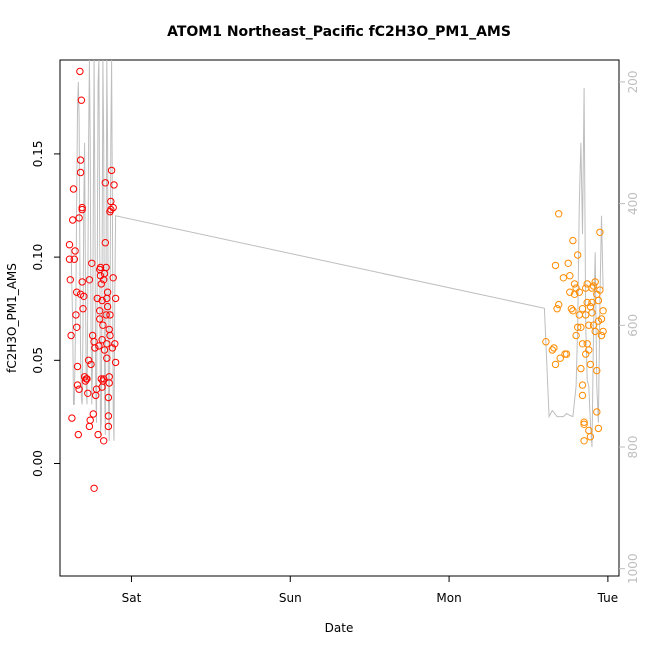 The height and width of the screenshot is (654, 650). Describe the element at coordinates (339, 628) in the screenshot. I see `x-axis-label: Date` at that location.